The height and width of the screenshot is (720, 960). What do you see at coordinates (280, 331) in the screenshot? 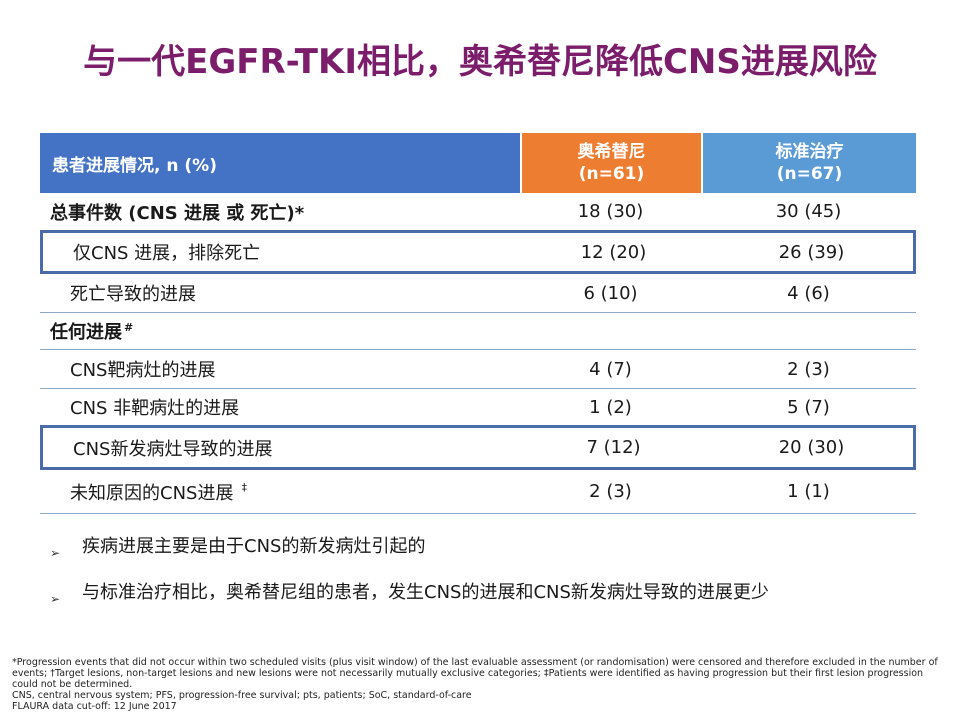
I see `row-label-group: 任何进展 #` at bounding box center [280, 331].